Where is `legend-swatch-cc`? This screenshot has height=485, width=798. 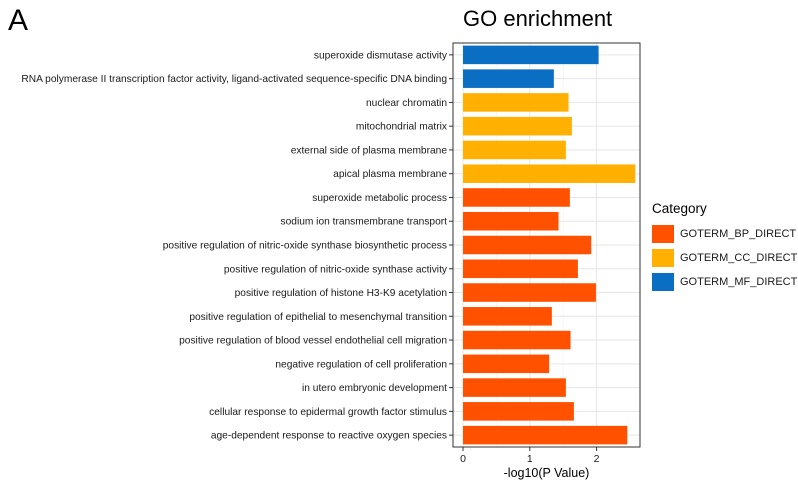
legend-swatch-cc is located at coordinates (663, 258).